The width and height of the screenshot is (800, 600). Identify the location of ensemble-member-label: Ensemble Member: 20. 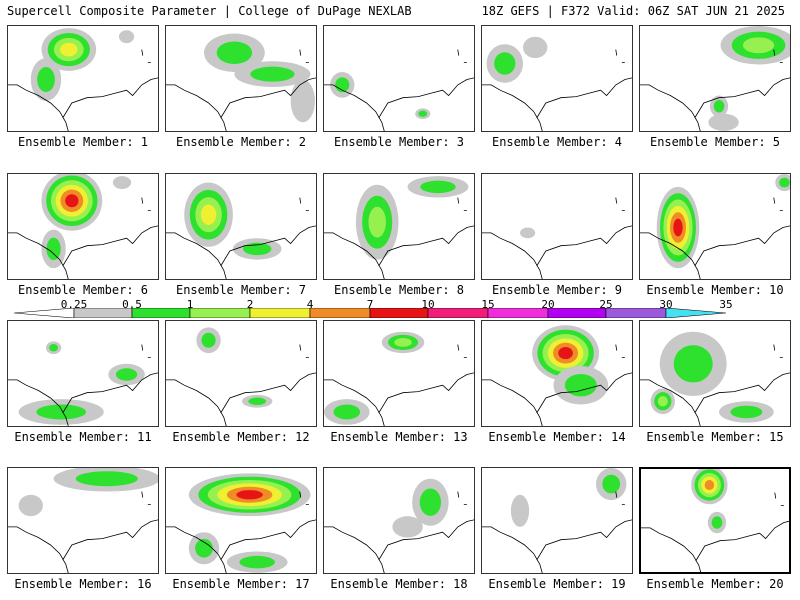
(715, 584).